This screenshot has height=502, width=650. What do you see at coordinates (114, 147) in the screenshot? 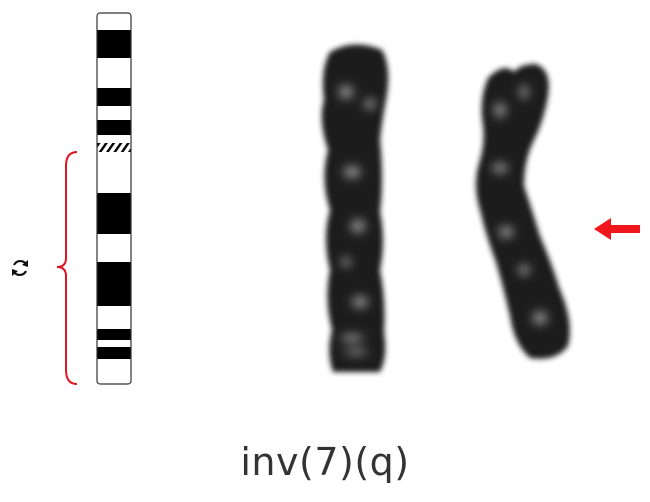
I see `ideogram-band-hatched` at bounding box center [114, 147].